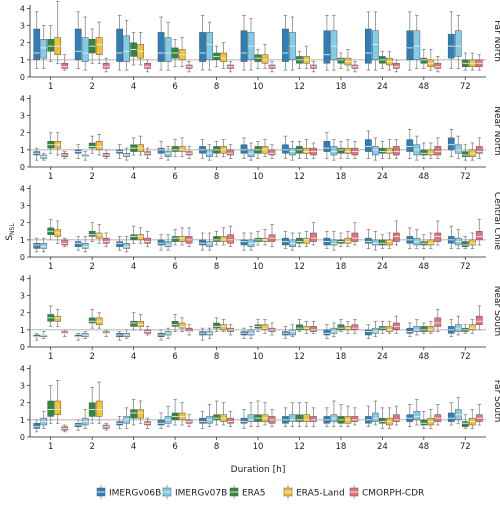 The image size is (500, 509). I want to click on panel-strip-label: Near South, so click(496, 311).